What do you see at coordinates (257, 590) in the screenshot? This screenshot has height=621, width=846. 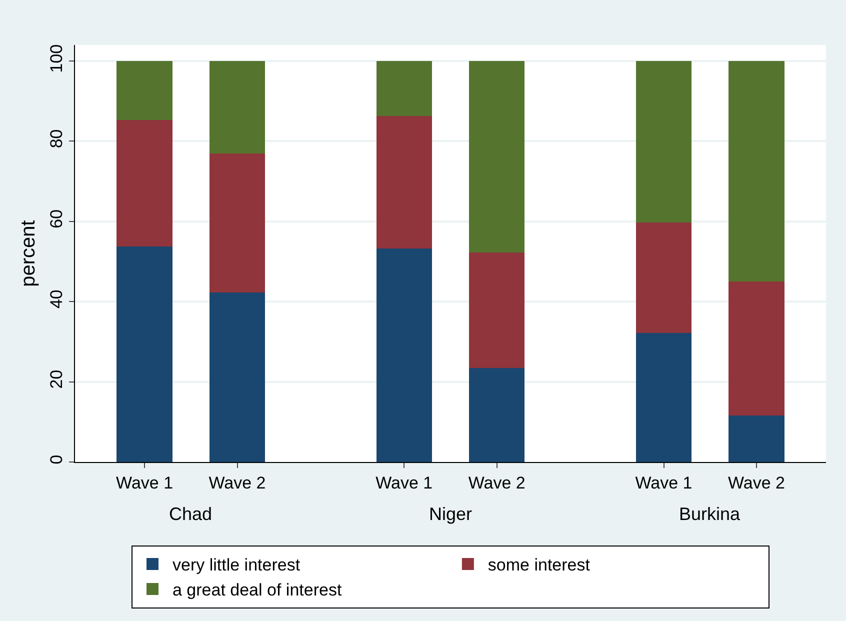 I see `legend-label: a great deal of interest` at bounding box center [257, 590].